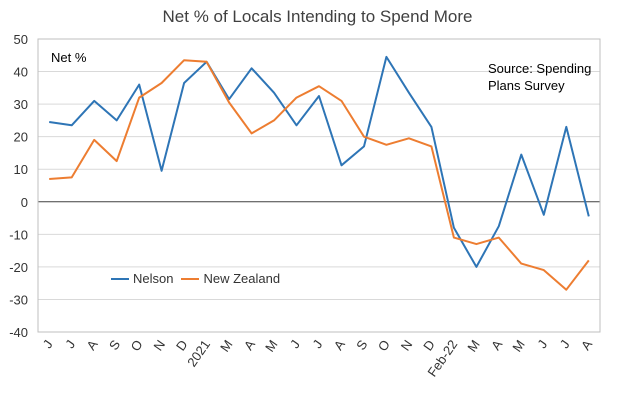 This screenshot has width=635, height=414. I want to click on y-tick-label: 50, so click(21, 39).